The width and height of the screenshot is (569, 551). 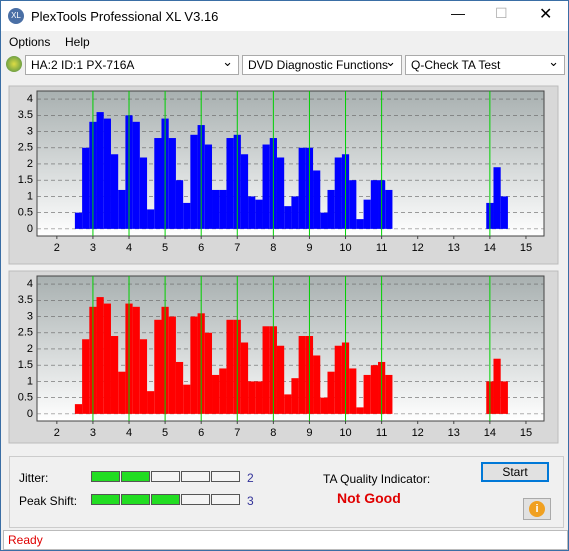 I want to click on app-icon: XL, so click(x=16, y=16).